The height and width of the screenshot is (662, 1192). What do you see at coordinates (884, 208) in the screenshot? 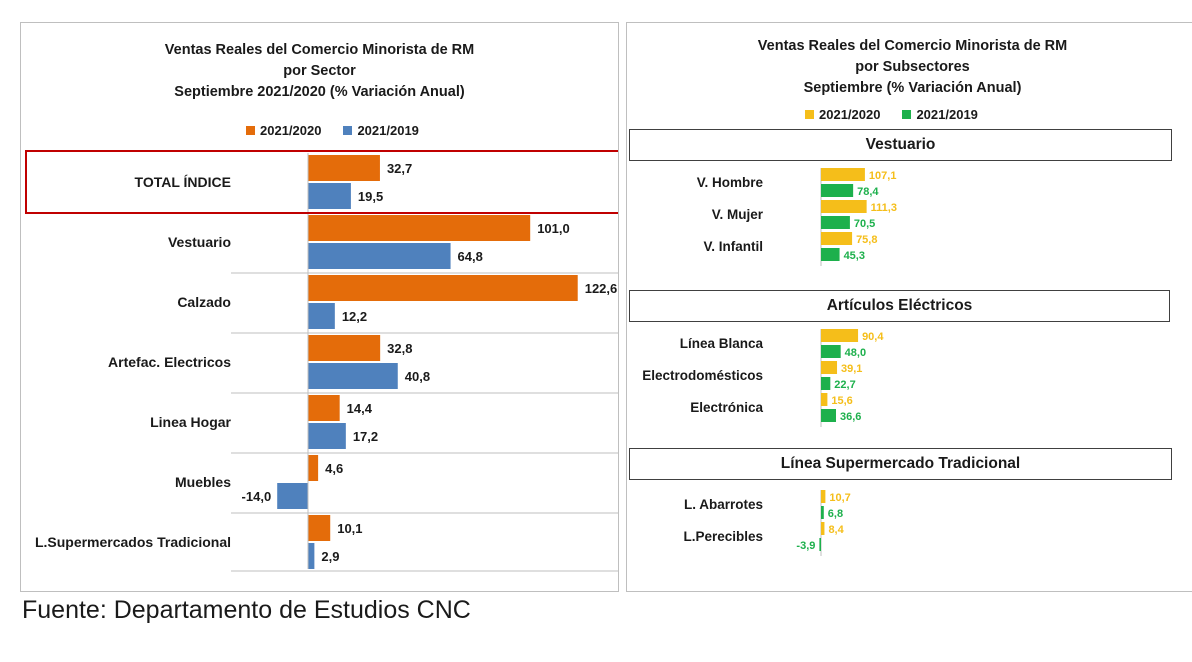
I see `data-label: 111,3` at bounding box center [884, 208].